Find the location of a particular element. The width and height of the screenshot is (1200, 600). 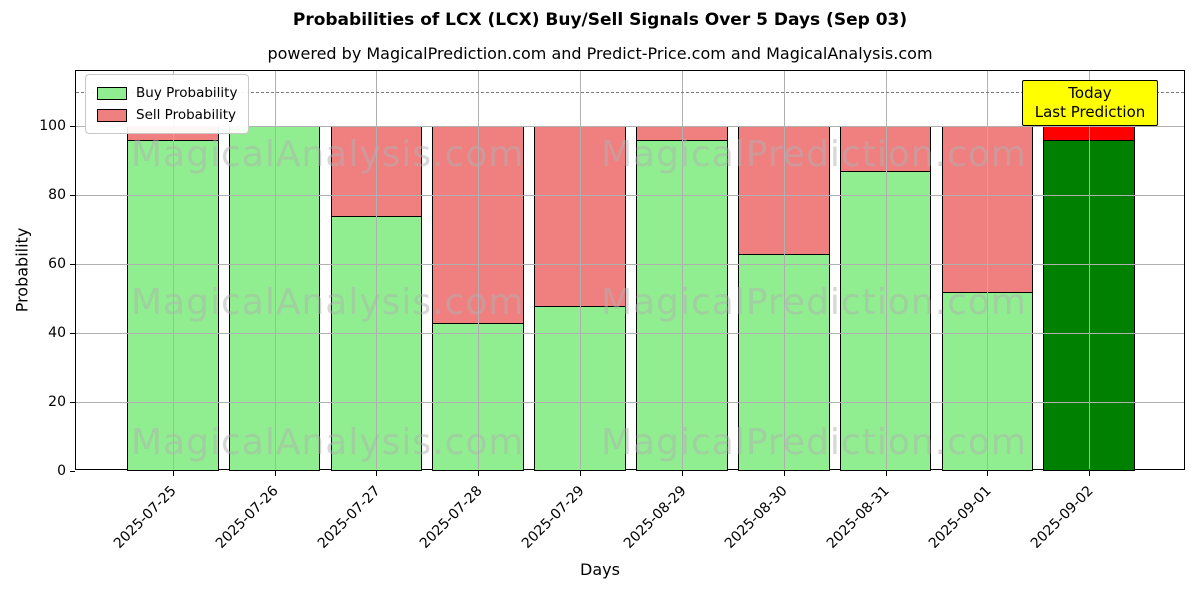

today-annotation-line2: Last Prediction is located at coordinates (1090, 112).